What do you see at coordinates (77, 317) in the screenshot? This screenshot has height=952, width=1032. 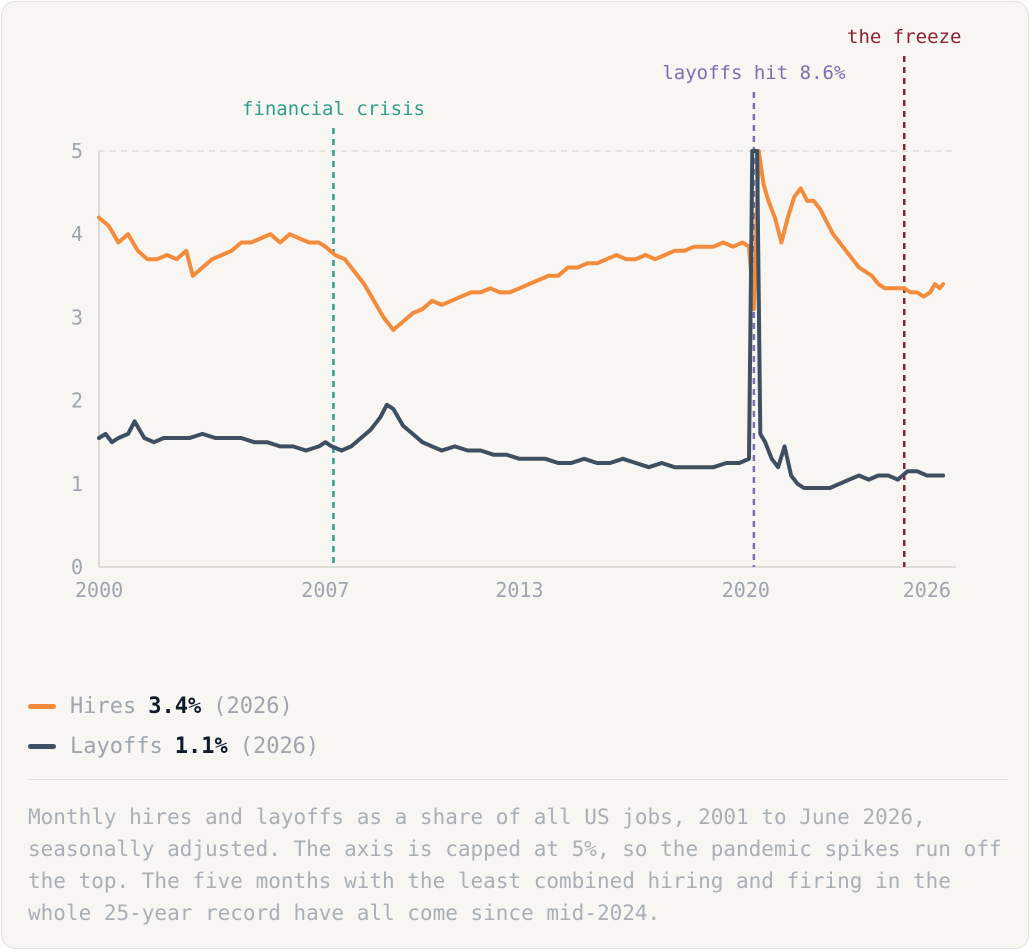 I see `y-tick-label: 3` at bounding box center [77, 317].